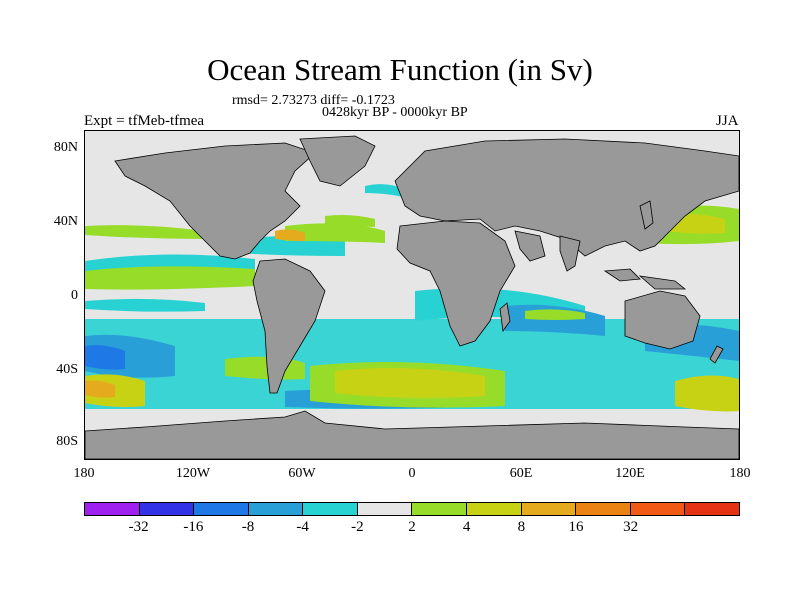 This screenshot has height=600, width=800. What do you see at coordinates (193, 527) in the screenshot?
I see `colorbar-label: -16` at bounding box center [193, 527].